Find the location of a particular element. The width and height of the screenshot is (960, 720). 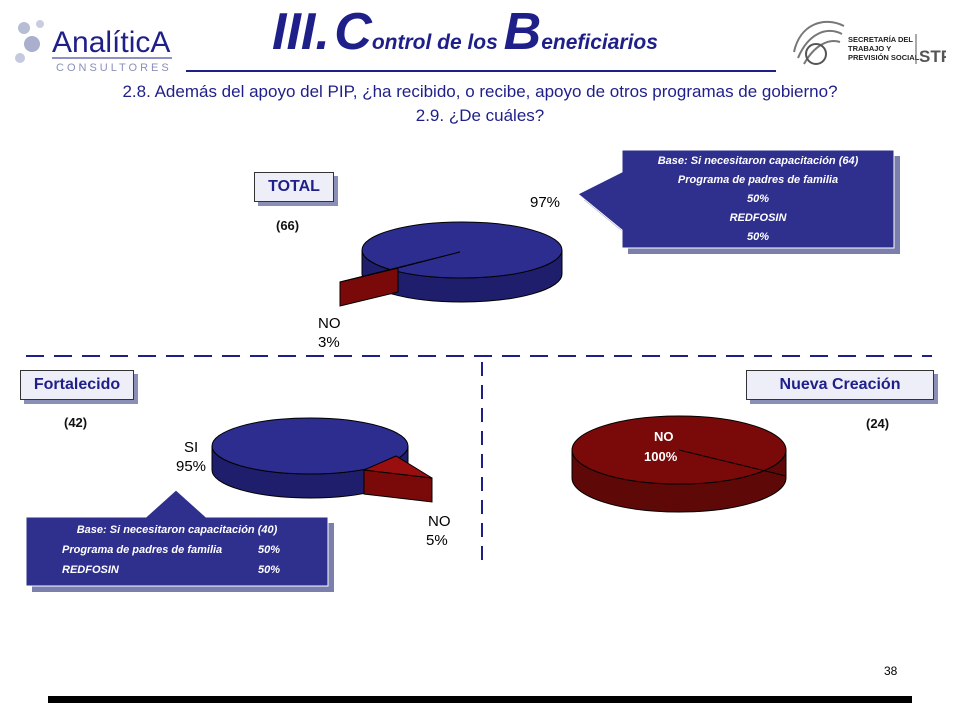

pie-total-no-value: 3% is located at coordinates (329, 342).